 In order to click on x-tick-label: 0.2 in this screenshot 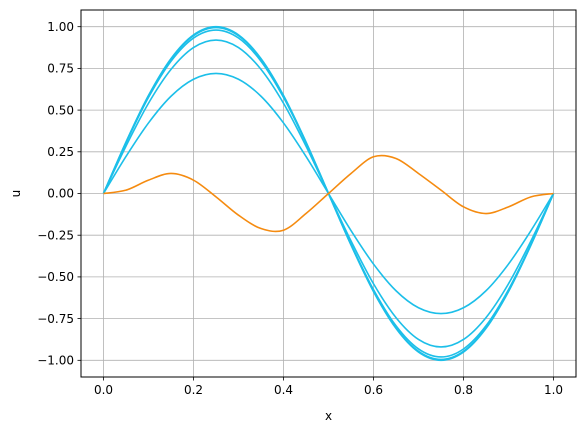, I will do `click(193, 390)`.